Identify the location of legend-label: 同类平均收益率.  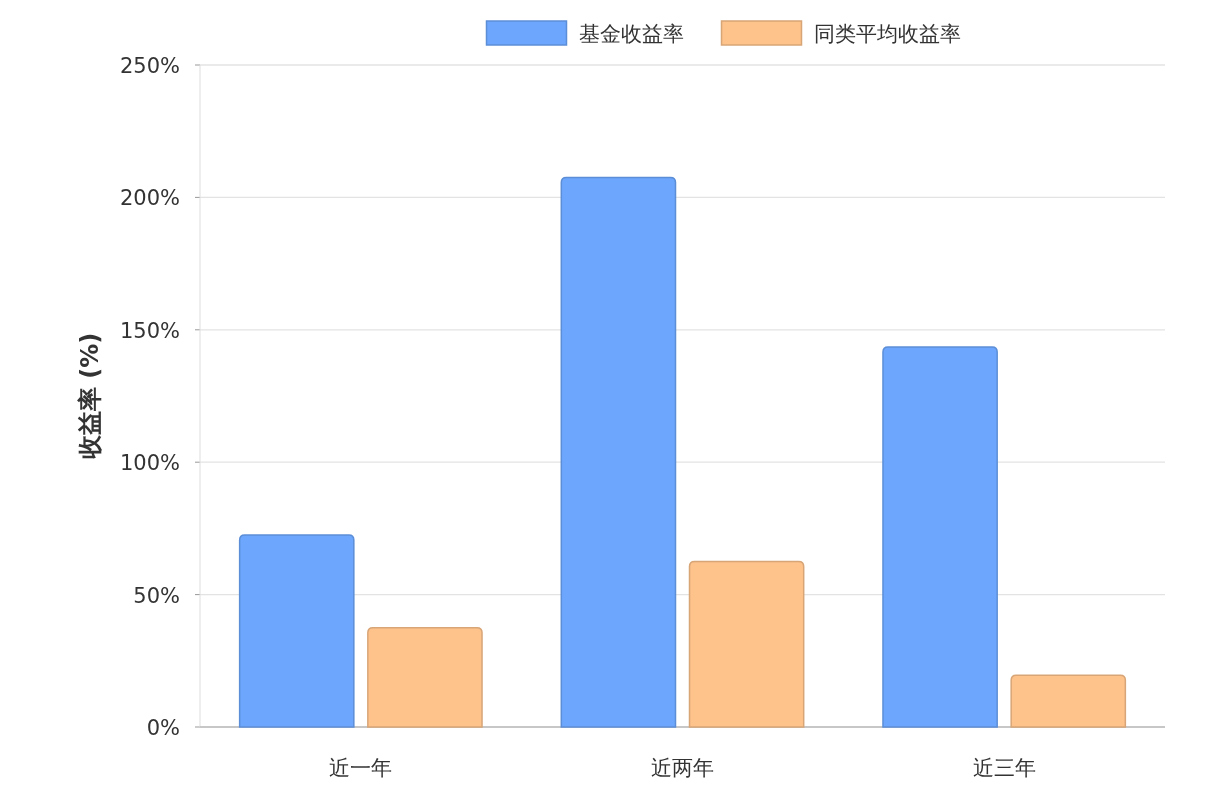
(887, 34).